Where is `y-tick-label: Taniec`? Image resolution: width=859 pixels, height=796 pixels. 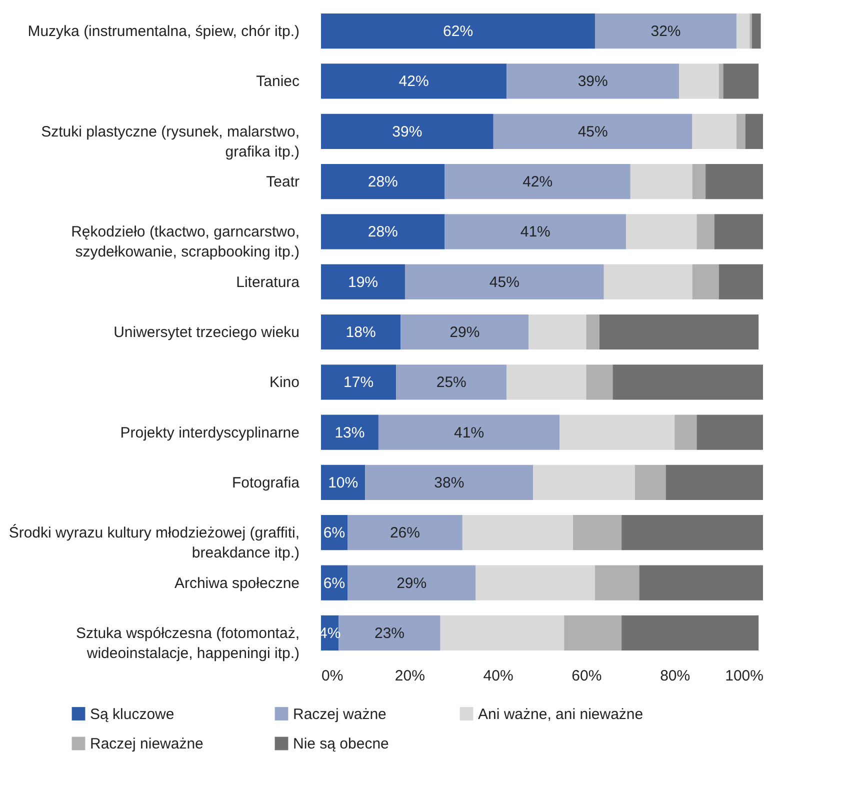 y-tick-label: Taniec is located at coordinates (278, 81).